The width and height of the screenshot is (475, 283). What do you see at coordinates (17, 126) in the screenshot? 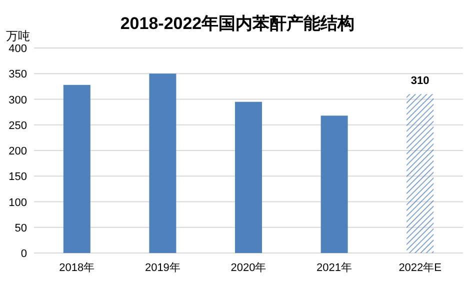
I see `y-tick-label: 250` at bounding box center [17, 126].